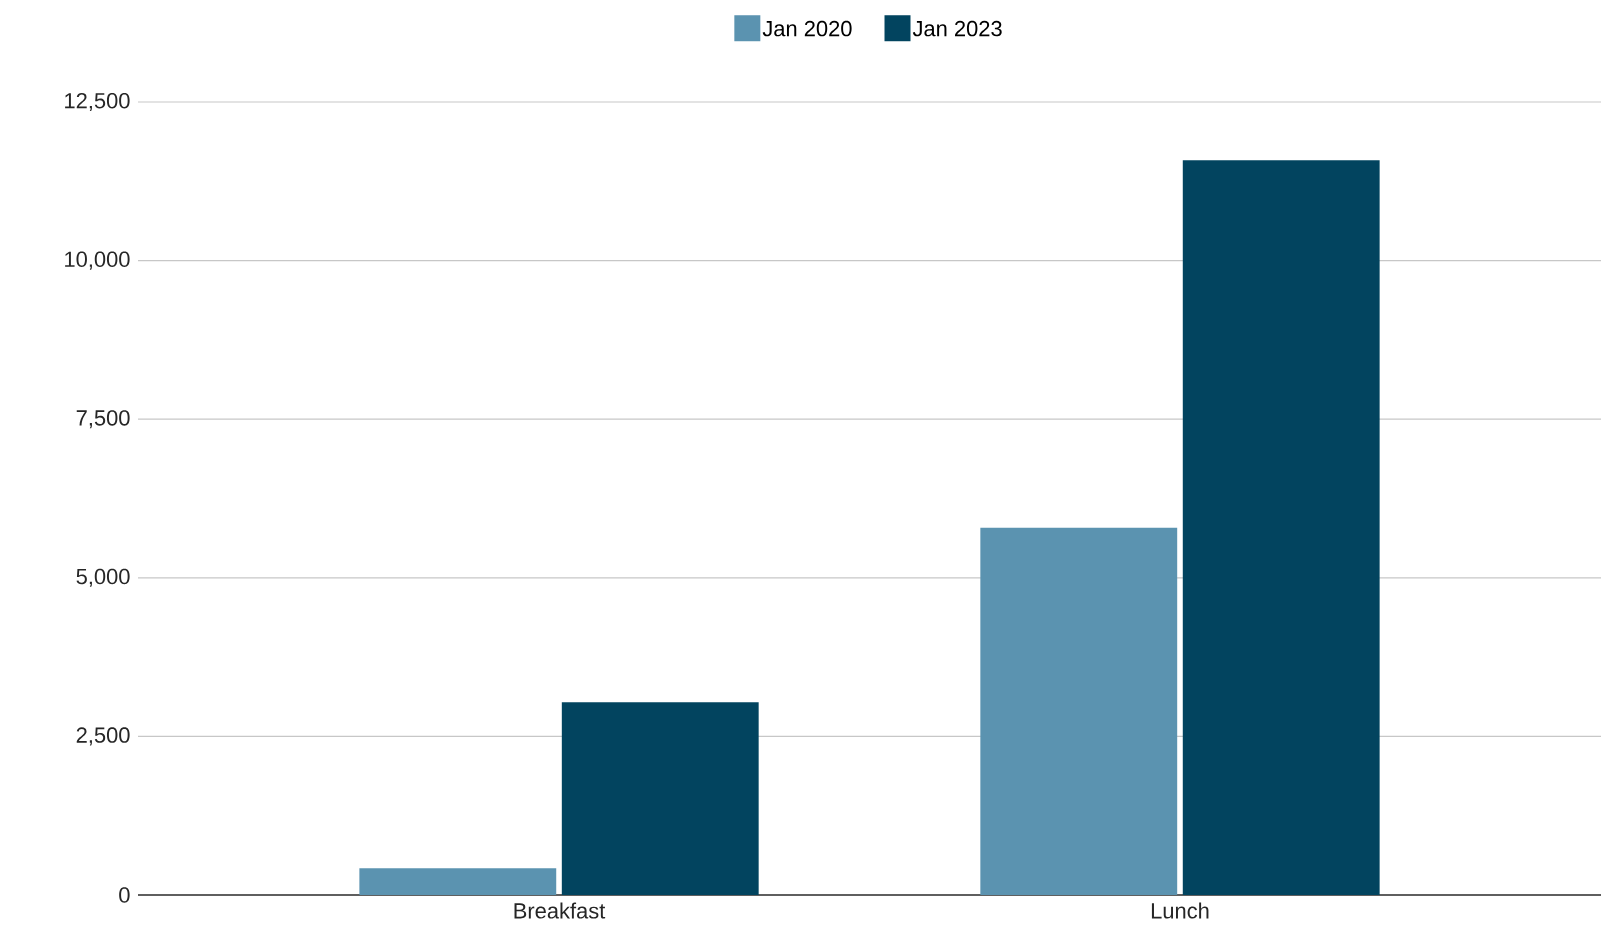 Image resolution: width=1601 pixels, height=947 pixels. Describe the element at coordinates (124, 895) in the screenshot. I see `y-tick-label: 0` at that location.